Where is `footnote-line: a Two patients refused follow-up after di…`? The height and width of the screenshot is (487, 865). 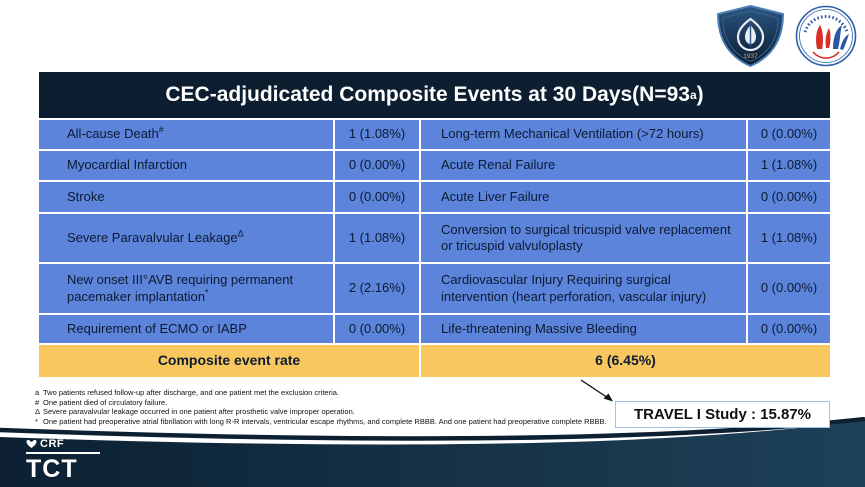
footnote-line: a Two patients refused follow-up after di… is located at coordinates (187, 392).